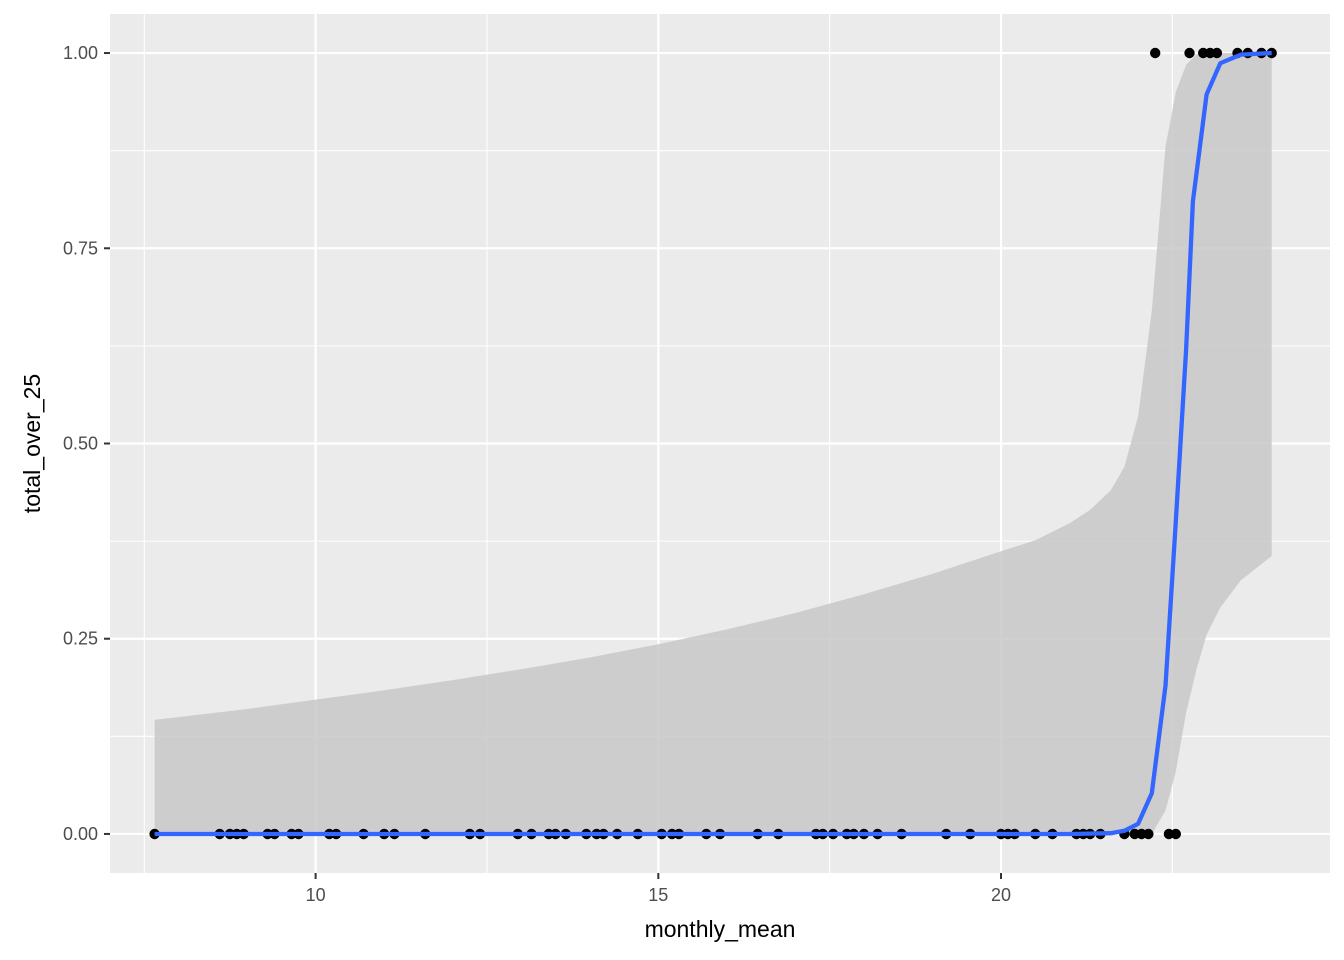  Describe the element at coordinates (80, 248) in the screenshot. I see `y-tick-label: 0.75` at that location.